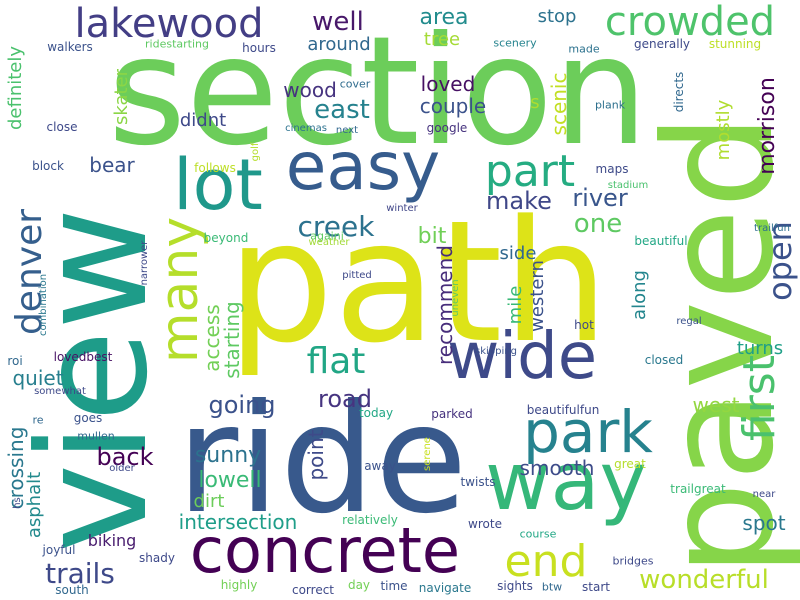 The height and width of the screenshot is (600, 800). What do you see at coordinates (530, 171) in the screenshot?
I see `word: part` at bounding box center [530, 171].